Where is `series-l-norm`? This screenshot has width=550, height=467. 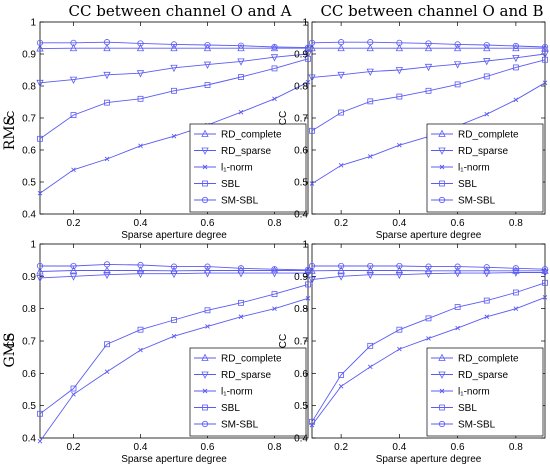 series-l-norm is located at coordinates (428, 361).